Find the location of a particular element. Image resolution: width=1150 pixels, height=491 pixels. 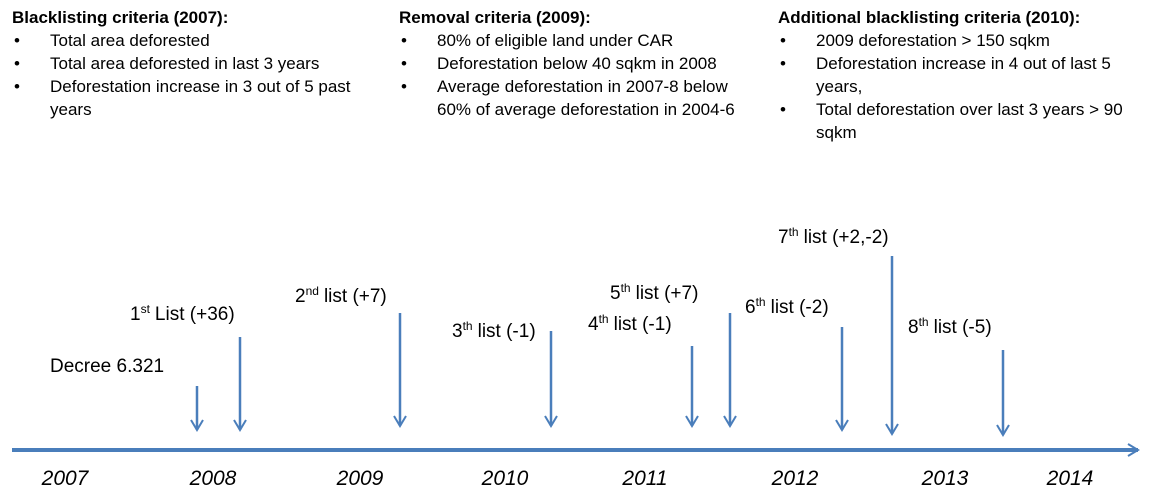

ordinal-number: 6 is located at coordinates (750, 307).